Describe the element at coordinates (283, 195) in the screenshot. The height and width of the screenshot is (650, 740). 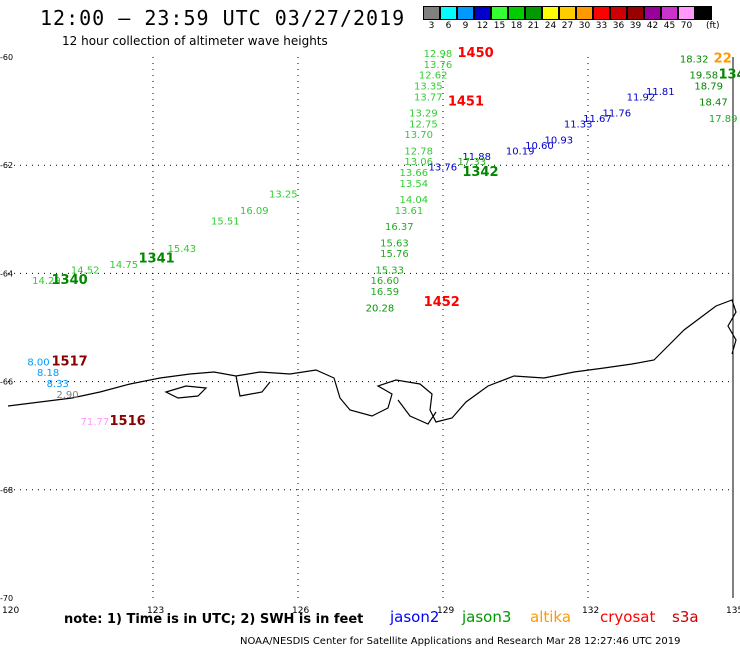
I see `swh-value: 13.25` at that location.